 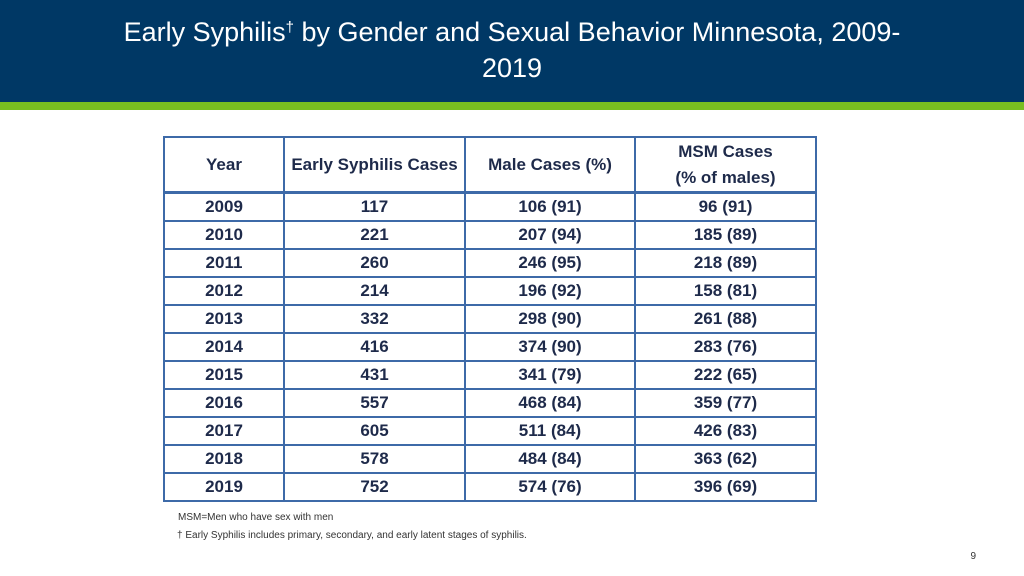 I want to click on cell-year: 2009, so click(x=224, y=206).